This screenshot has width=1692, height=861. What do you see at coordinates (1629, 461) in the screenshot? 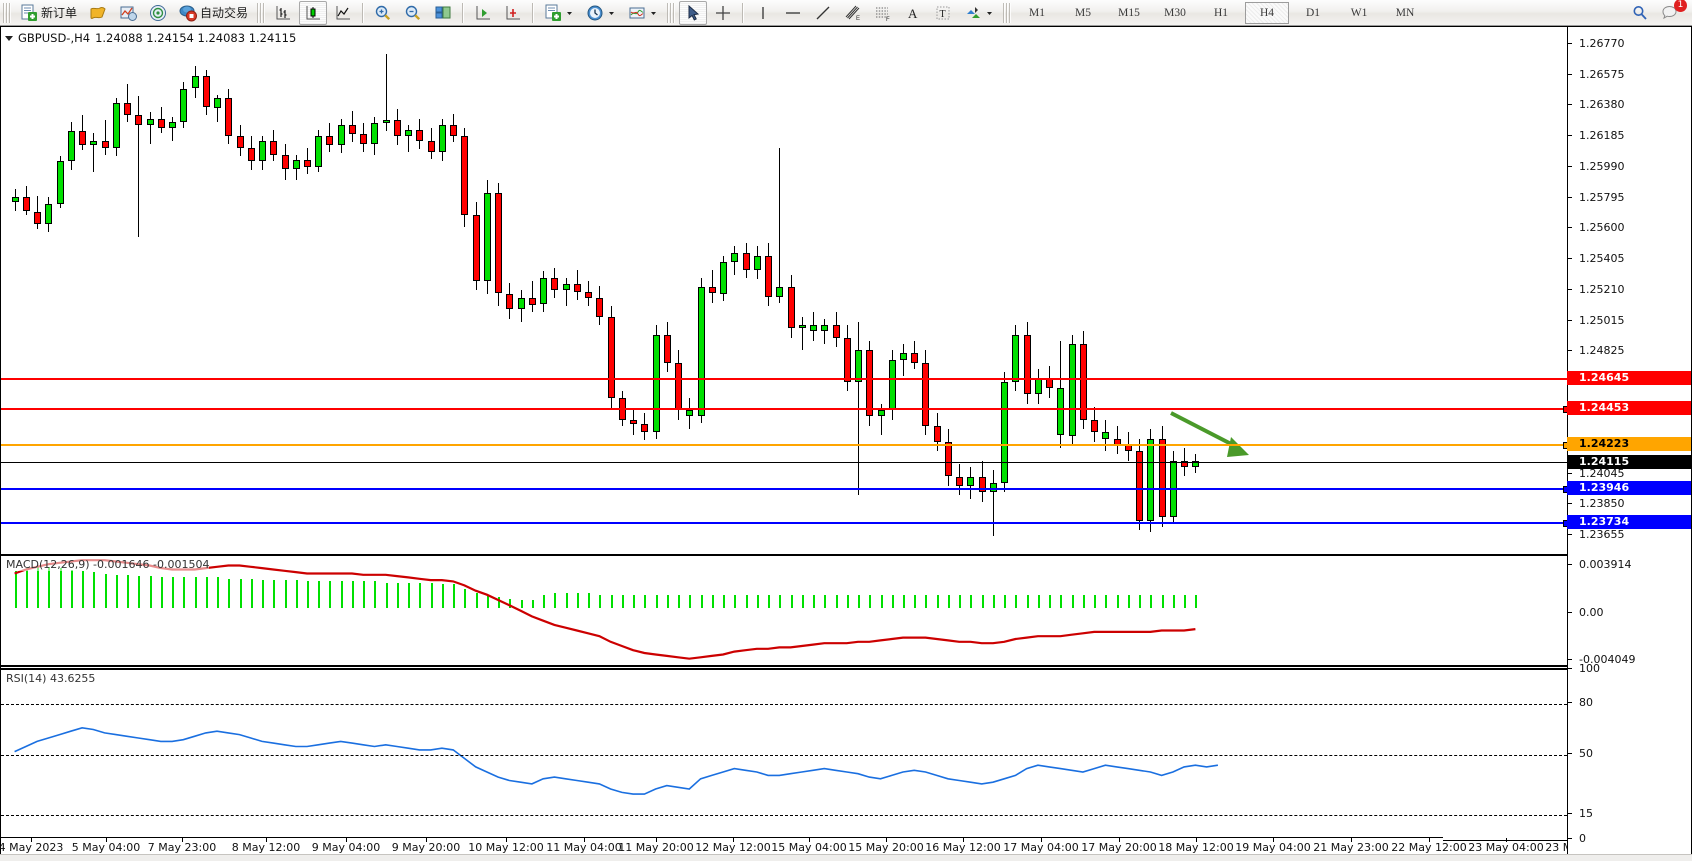
I see `price-tag-current-price: 1.24115` at bounding box center [1629, 461].